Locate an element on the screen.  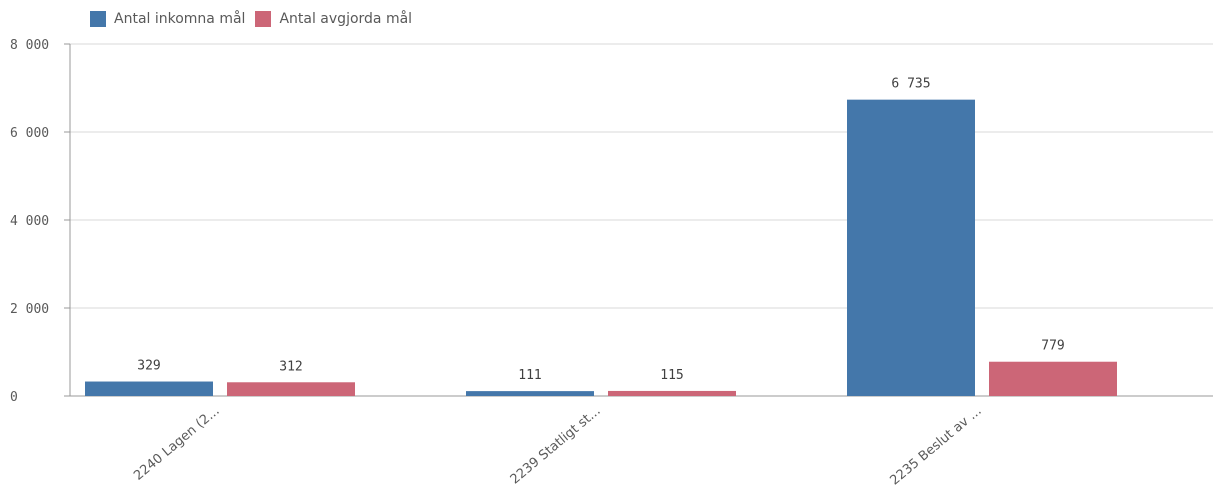
y-tick-label: 2 000 is located at coordinates (29, 309).